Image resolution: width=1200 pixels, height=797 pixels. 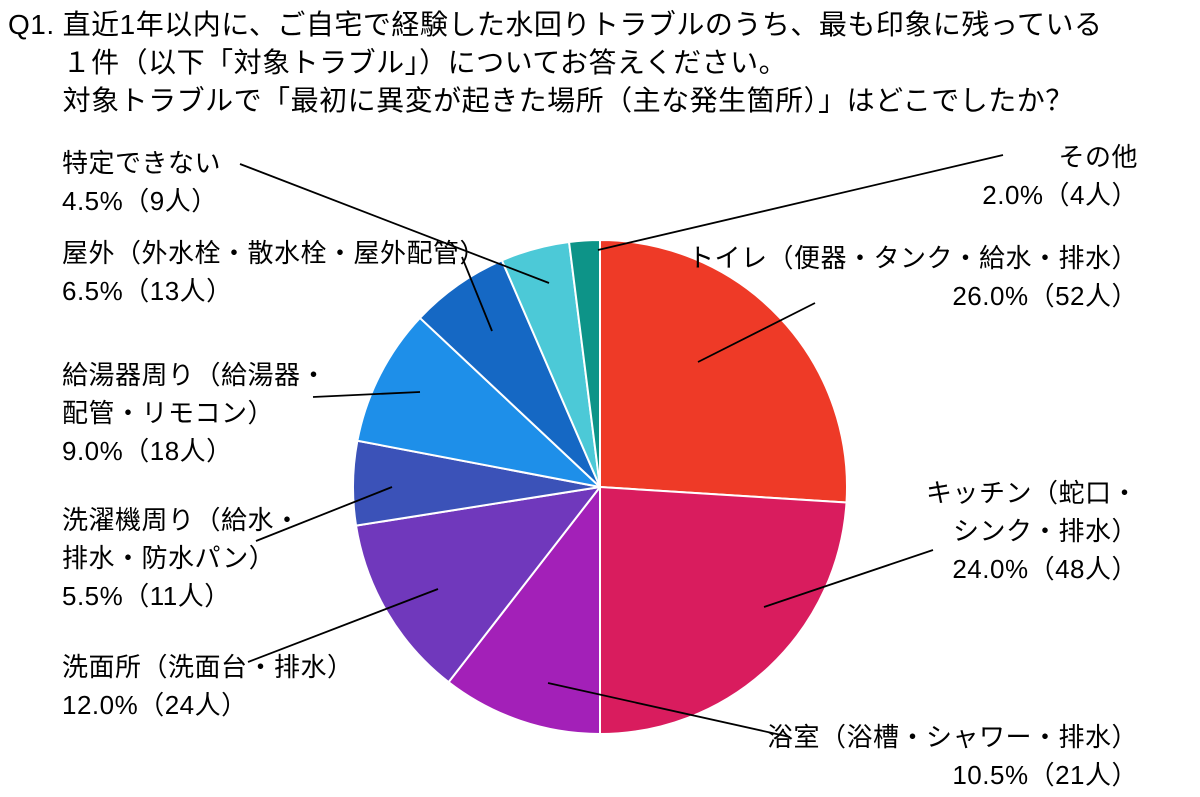 What do you see at coordinates (1045, 531) in the screenshot?
I see `pie-label-text: シンク・排水）` at bounding box center [1045, 531].